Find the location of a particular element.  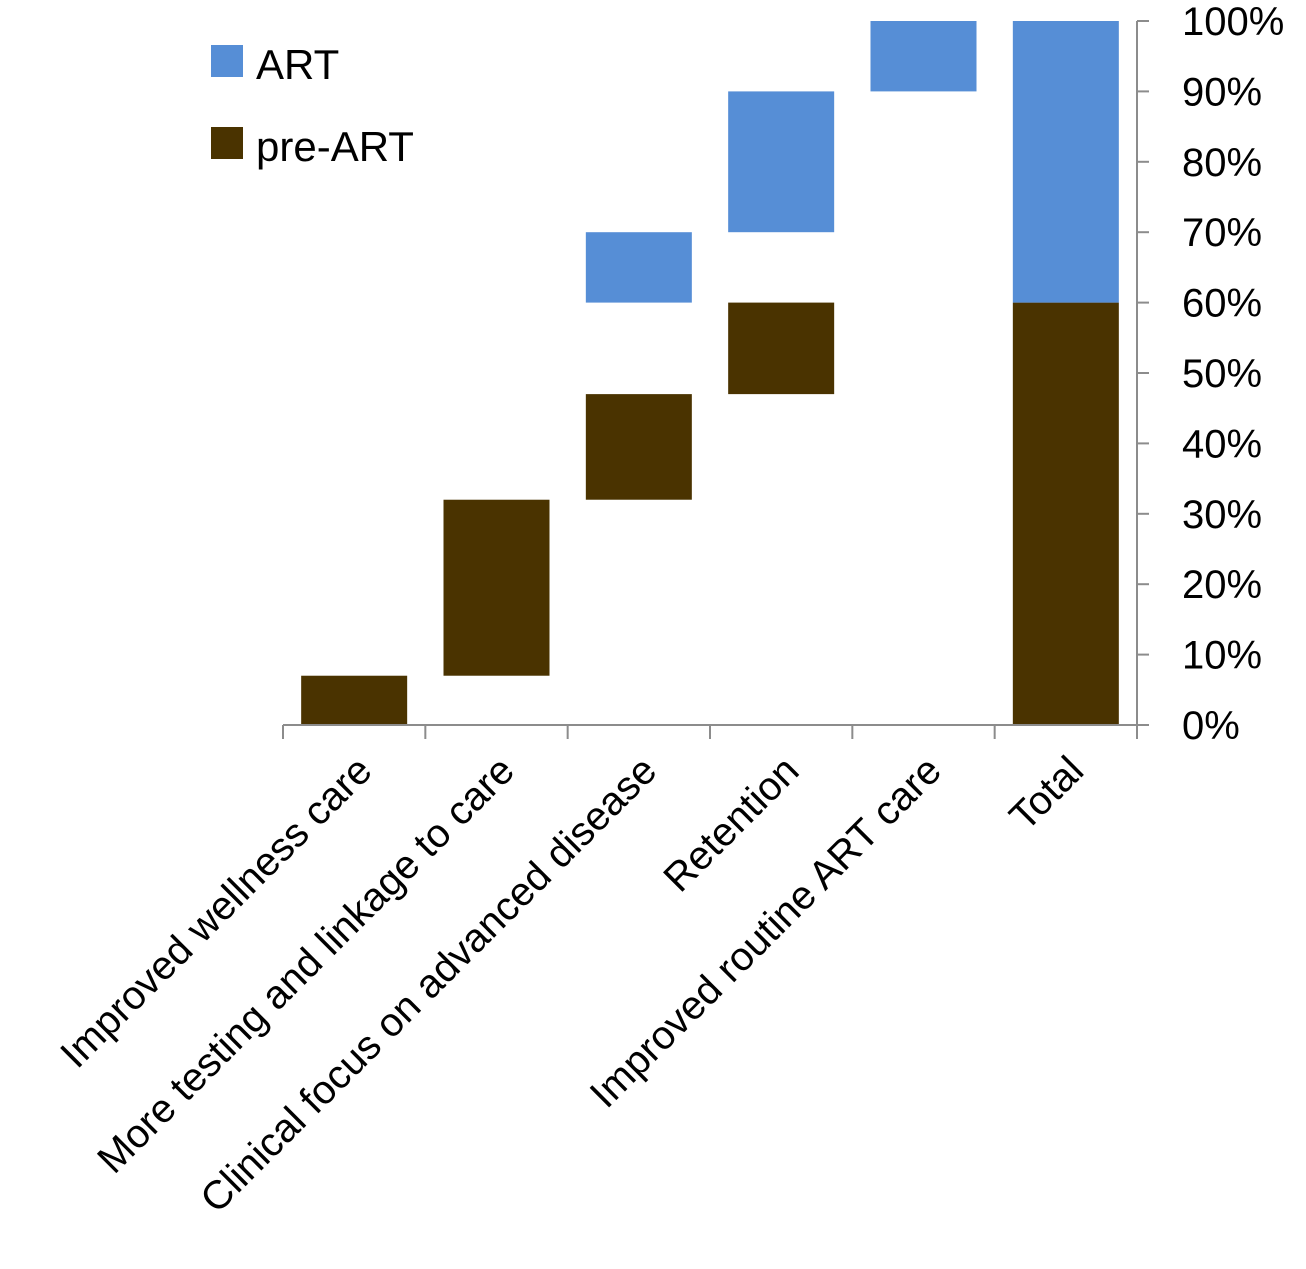

y-tick-label: 80% is located at coordinates (1222, 163).